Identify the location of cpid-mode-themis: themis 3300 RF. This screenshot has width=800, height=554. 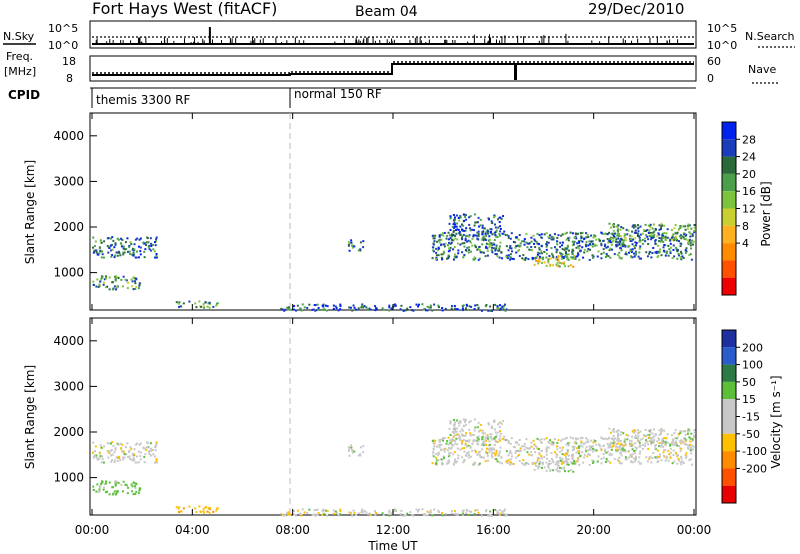
(143, 100).